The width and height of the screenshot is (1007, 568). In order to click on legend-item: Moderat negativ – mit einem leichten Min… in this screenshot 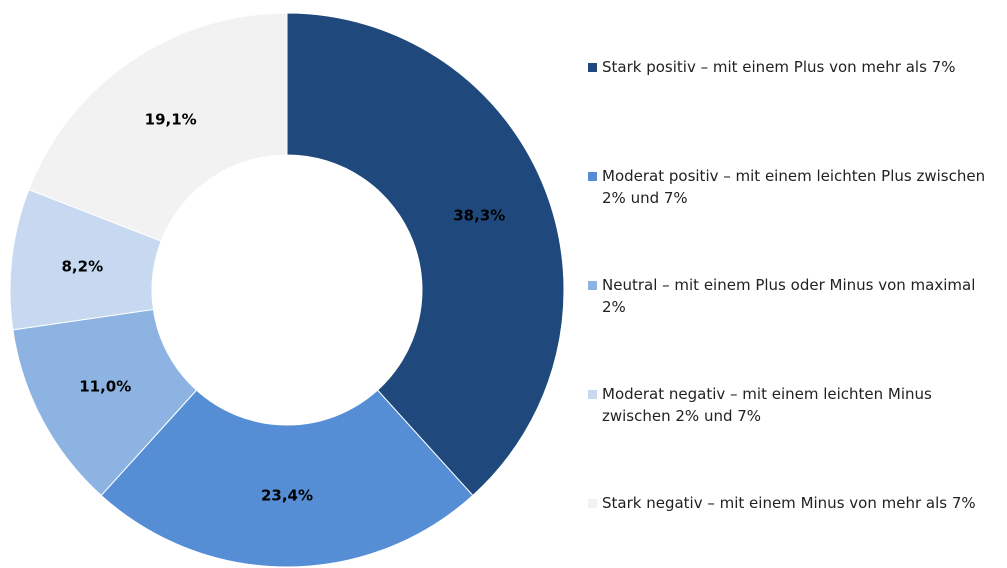, I will do `click(795, 405)`.